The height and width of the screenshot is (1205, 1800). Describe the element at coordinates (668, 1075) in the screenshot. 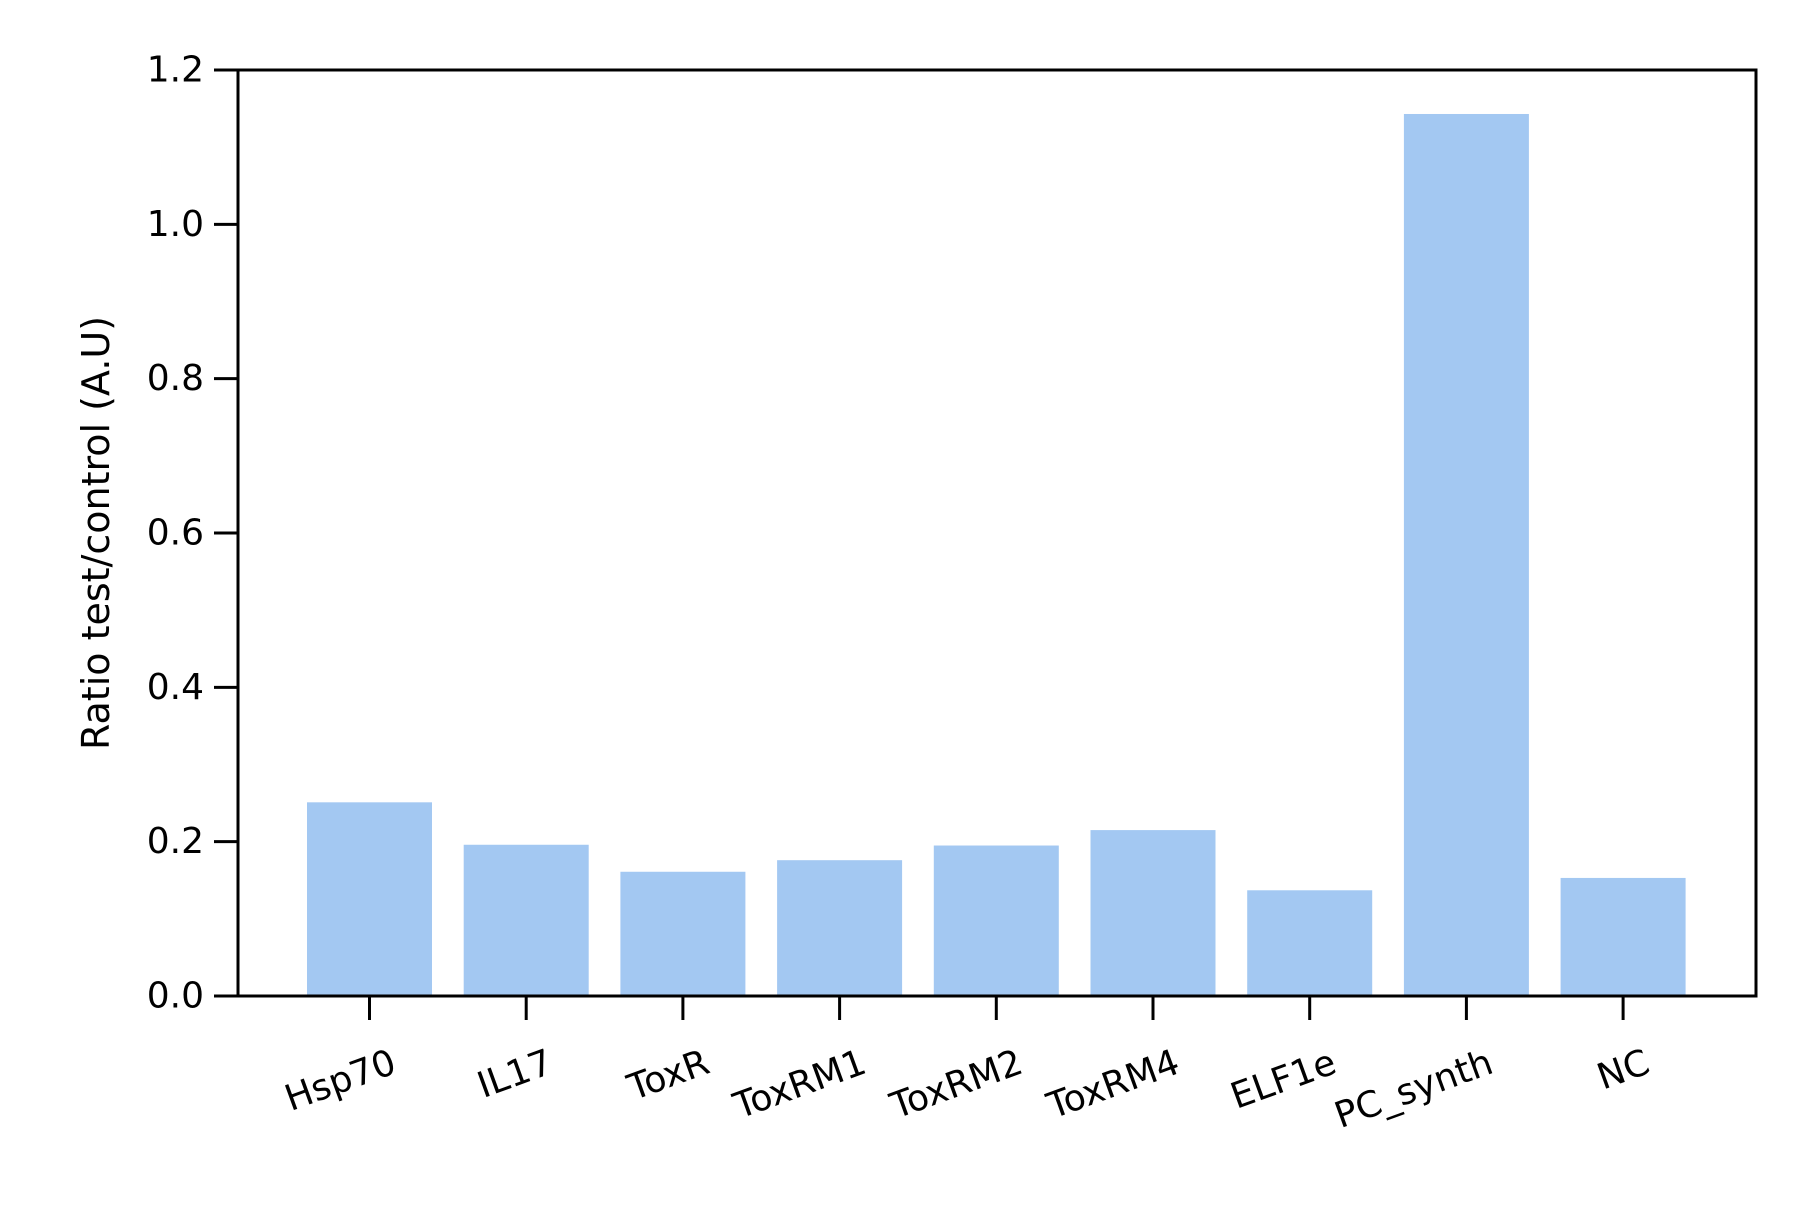

I see `x-tick-label: ToxR` at that location.